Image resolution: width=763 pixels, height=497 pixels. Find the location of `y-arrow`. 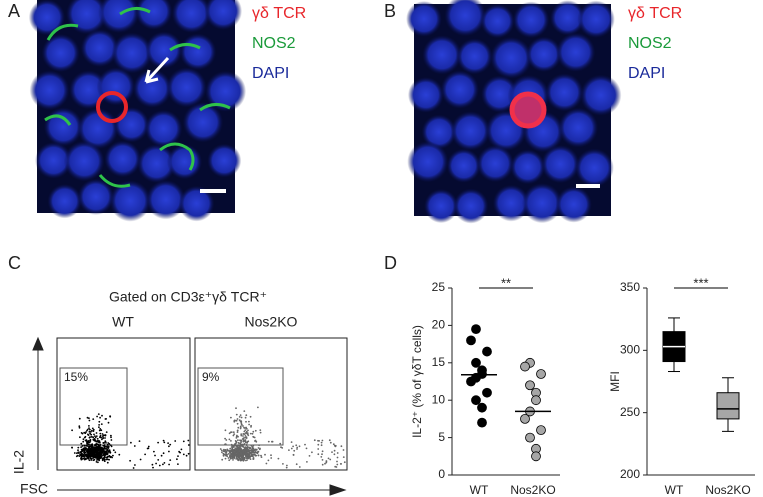

y-arrow is located at coordinates (38, 403).